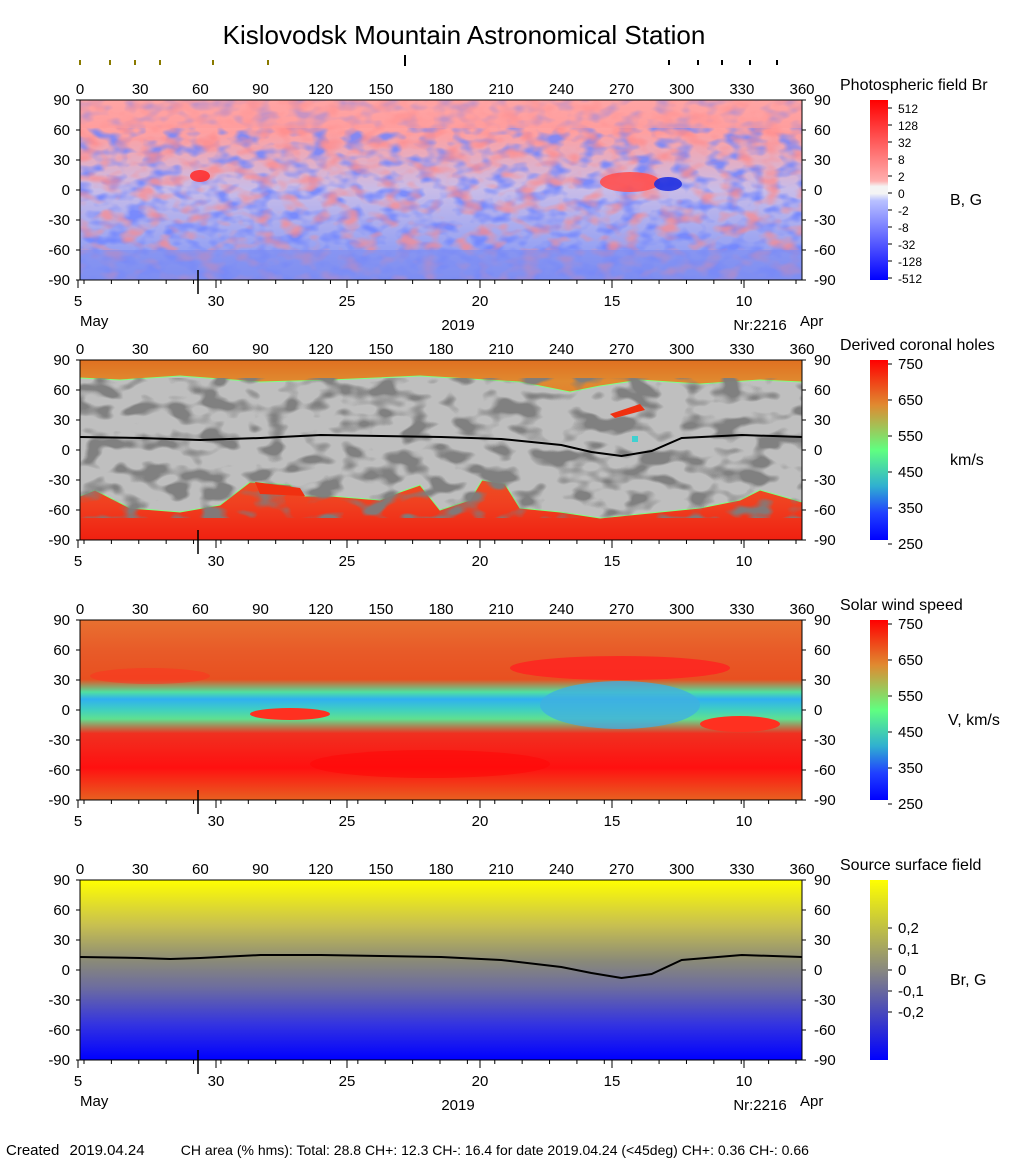  I want to click on colorbar-tick-label: -32, so click(907, 245).